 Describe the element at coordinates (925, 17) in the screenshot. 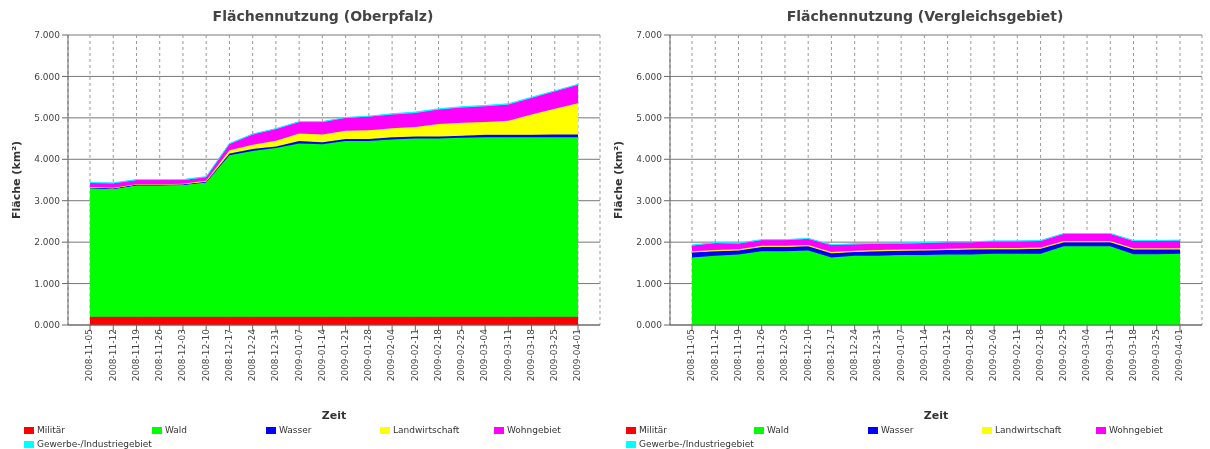

I see `chart-title: Flächennutzung (Vergleichsgebiet)` at that location.